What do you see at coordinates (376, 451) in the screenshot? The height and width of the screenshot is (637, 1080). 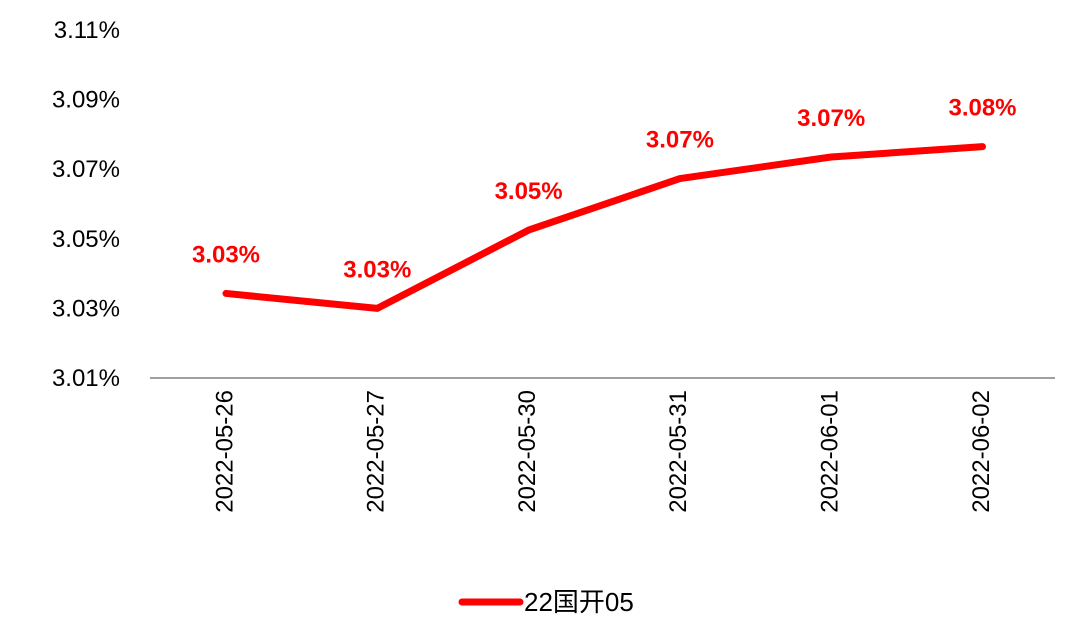 I see `x-tick-label: 2022-05-27` at bounding box center [376, 451].